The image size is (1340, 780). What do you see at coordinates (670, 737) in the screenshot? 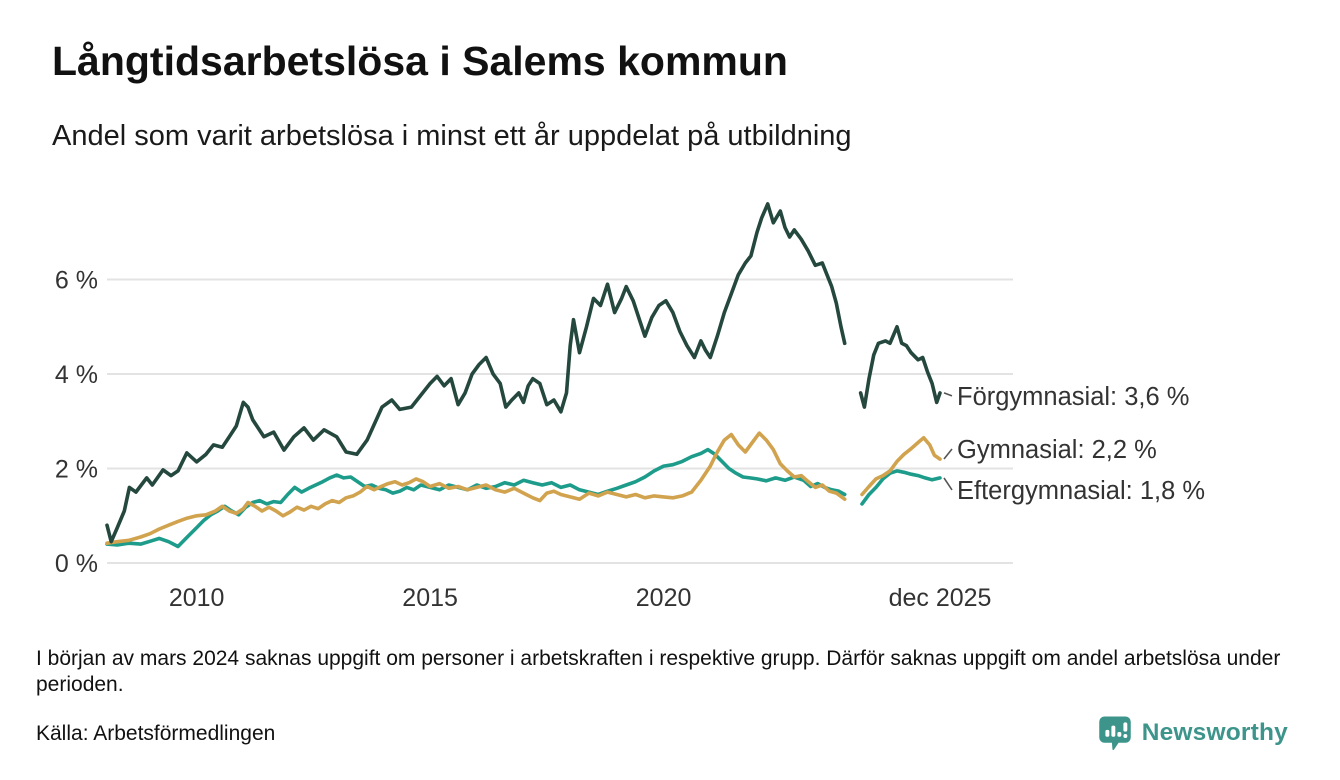
I see `source-row: Källa: Arbetsförmedlingen Newsworthy` at bounding box center [670, 737].